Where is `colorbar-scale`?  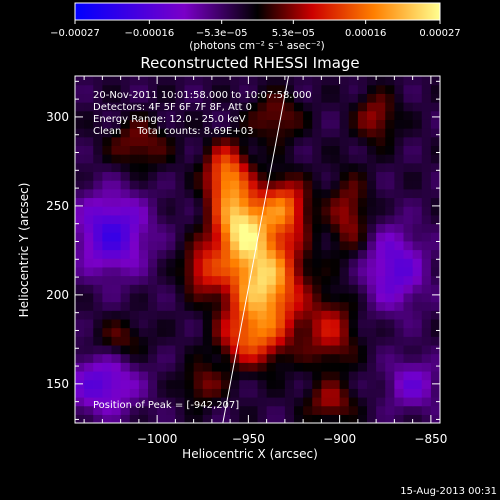 colorbar-scale is located at coordinates (257, 11).